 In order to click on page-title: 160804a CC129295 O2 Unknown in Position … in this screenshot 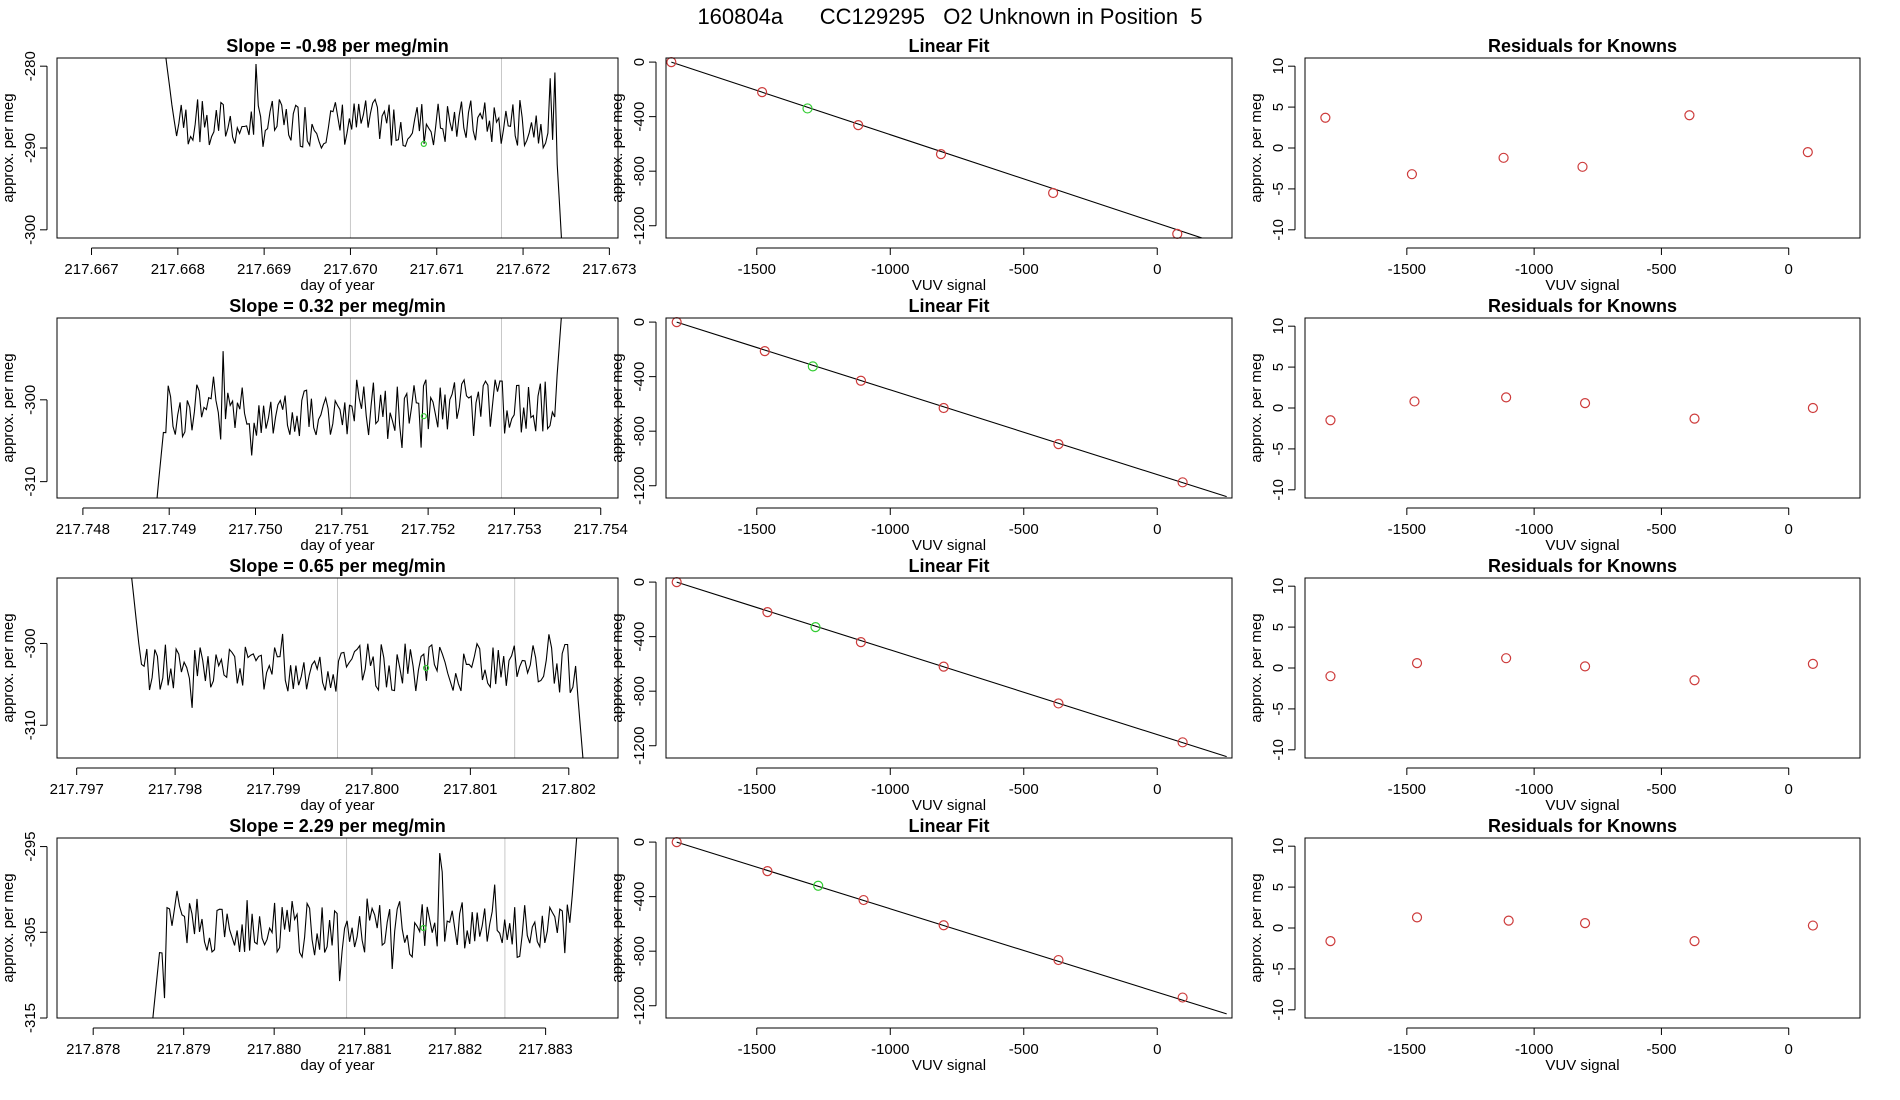, I will do `click(950, 16)`.